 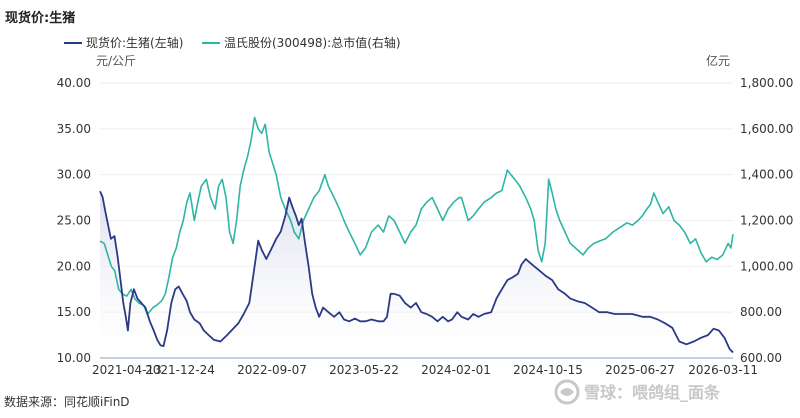 I want to click on legend-label-right-series: 温氏股份(300498):总市值(右轴), so click(x=312, y=42).